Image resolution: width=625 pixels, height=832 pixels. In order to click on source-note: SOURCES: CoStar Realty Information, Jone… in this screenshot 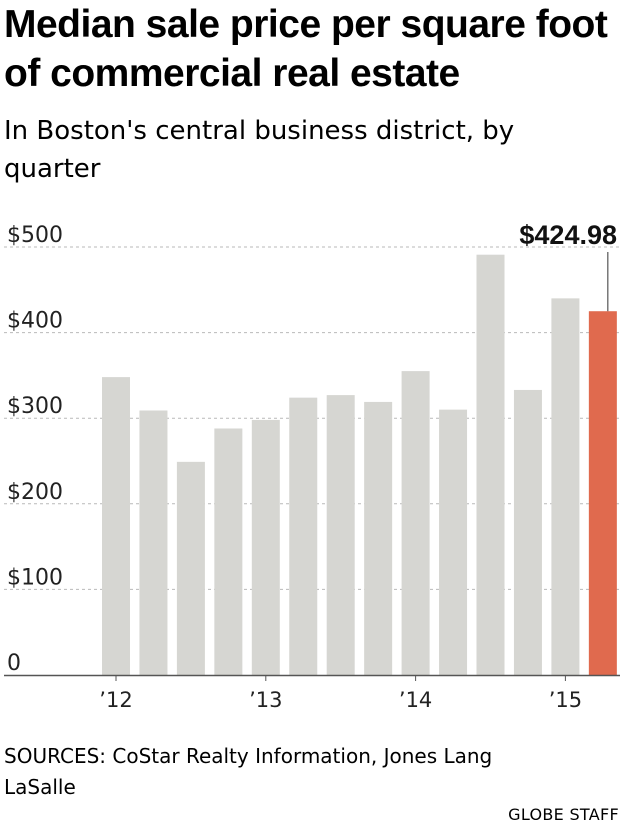, I will do `click(248, 771)`.